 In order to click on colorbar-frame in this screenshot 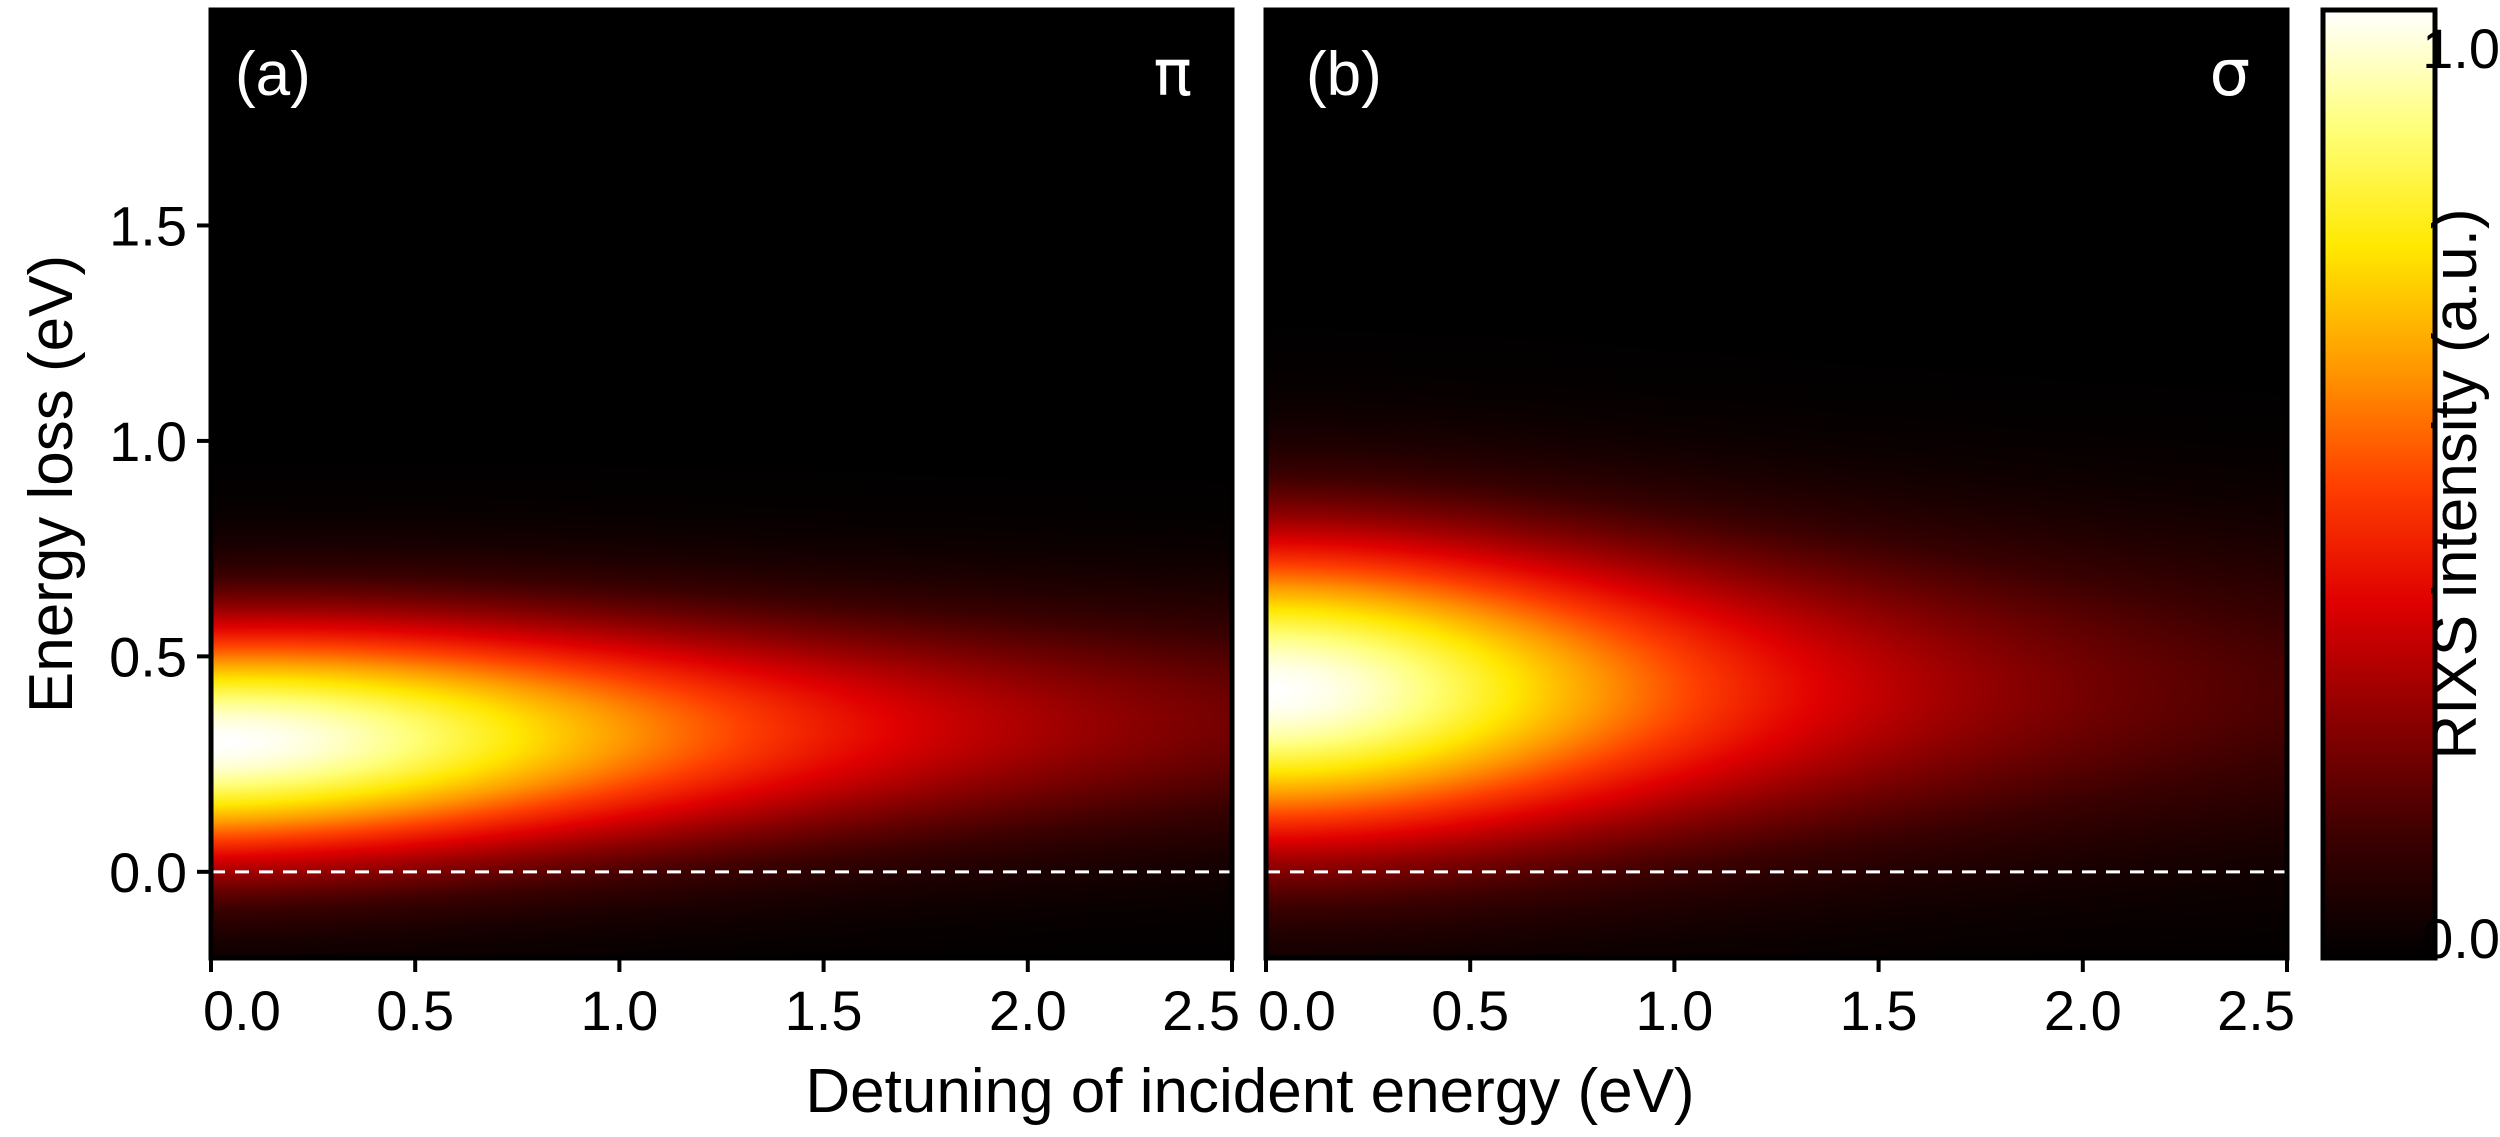, I will do `click(2379, 484)`.